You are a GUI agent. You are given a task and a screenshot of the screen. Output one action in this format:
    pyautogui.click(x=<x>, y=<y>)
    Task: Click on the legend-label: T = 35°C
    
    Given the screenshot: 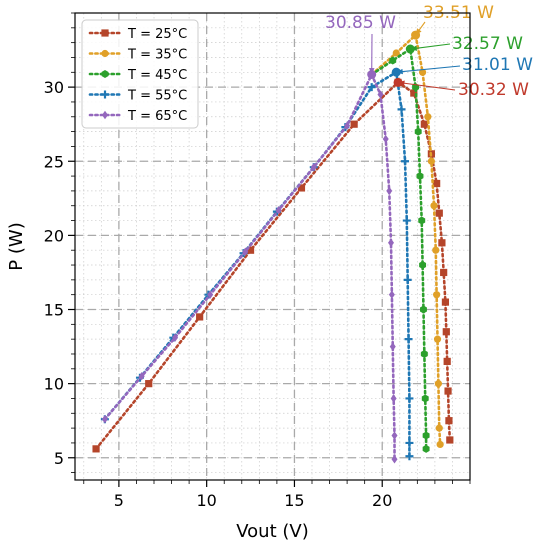 What is the action you would take?
    pyautogui.click(x=157, y=55)
    